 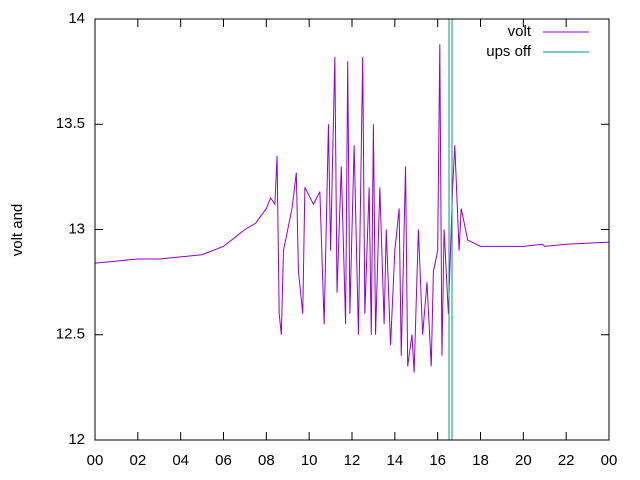 I want to click on x-tick-label: 12, so click(x=352, y=460).